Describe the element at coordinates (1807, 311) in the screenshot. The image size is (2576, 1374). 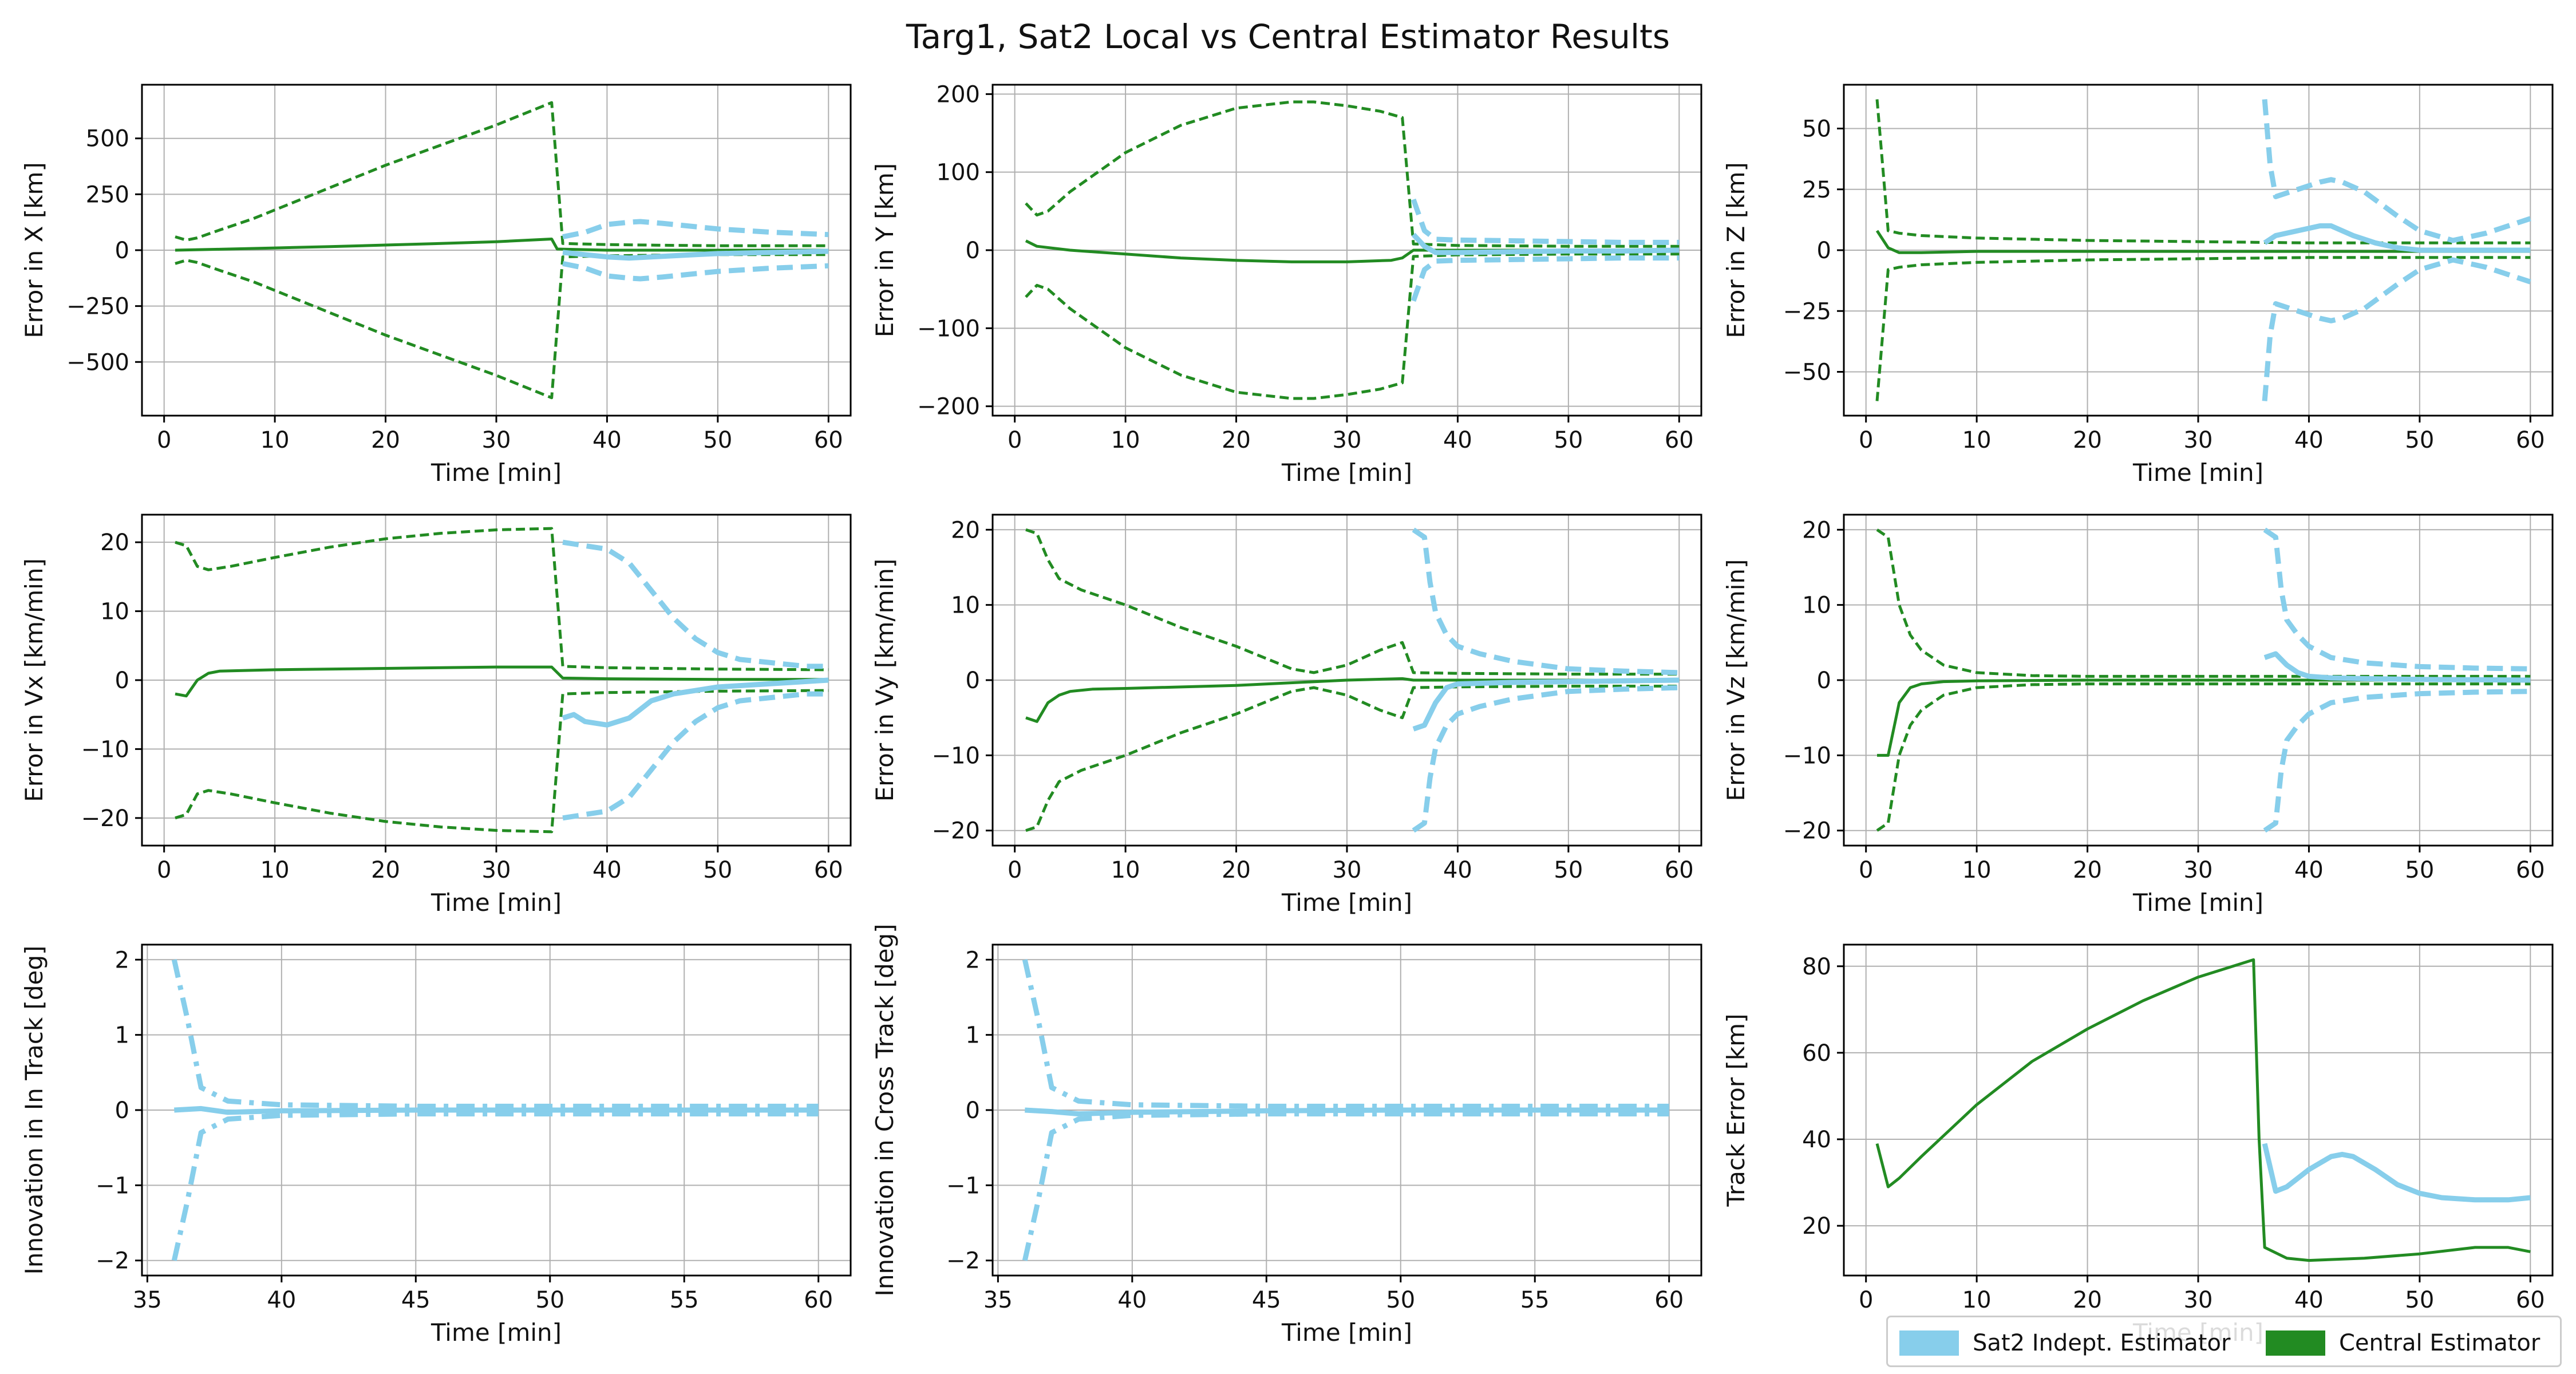
I see `y-tick-label: −25` at that location.